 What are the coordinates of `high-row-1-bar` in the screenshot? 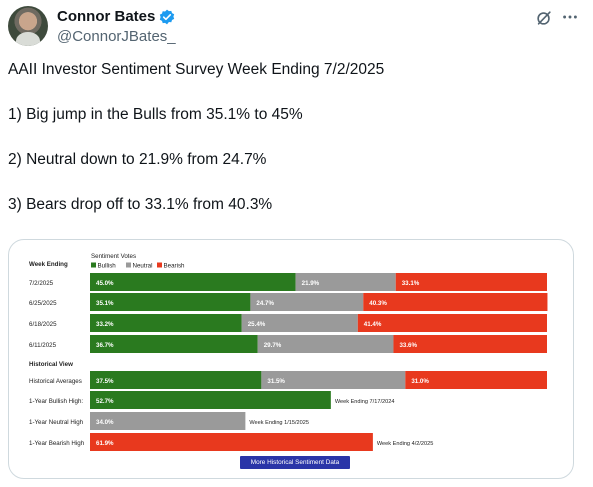 It's located at (168, 421).